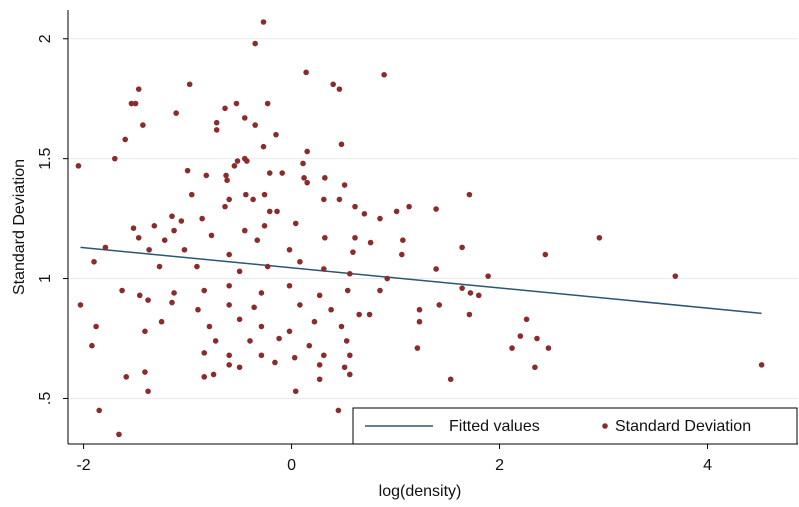 This screenshot has height=507, width=799. What do you see at coordinates (494, 426) in the screenshot?
I see `legend-label: Fitted values` at bounding box center [494, 426].